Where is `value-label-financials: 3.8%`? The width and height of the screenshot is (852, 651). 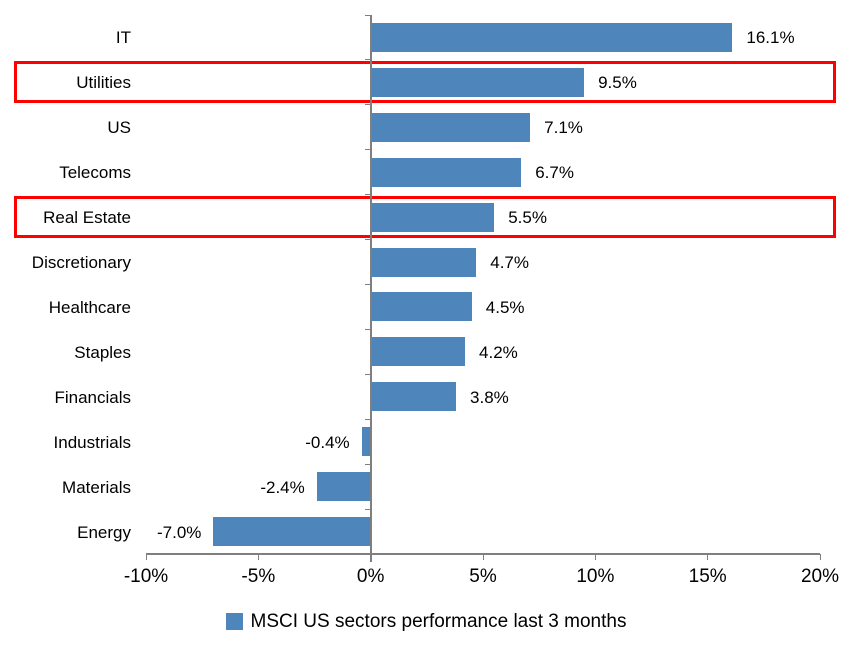
value-label-financials: 3.8% is located at coordinates (489, 397).